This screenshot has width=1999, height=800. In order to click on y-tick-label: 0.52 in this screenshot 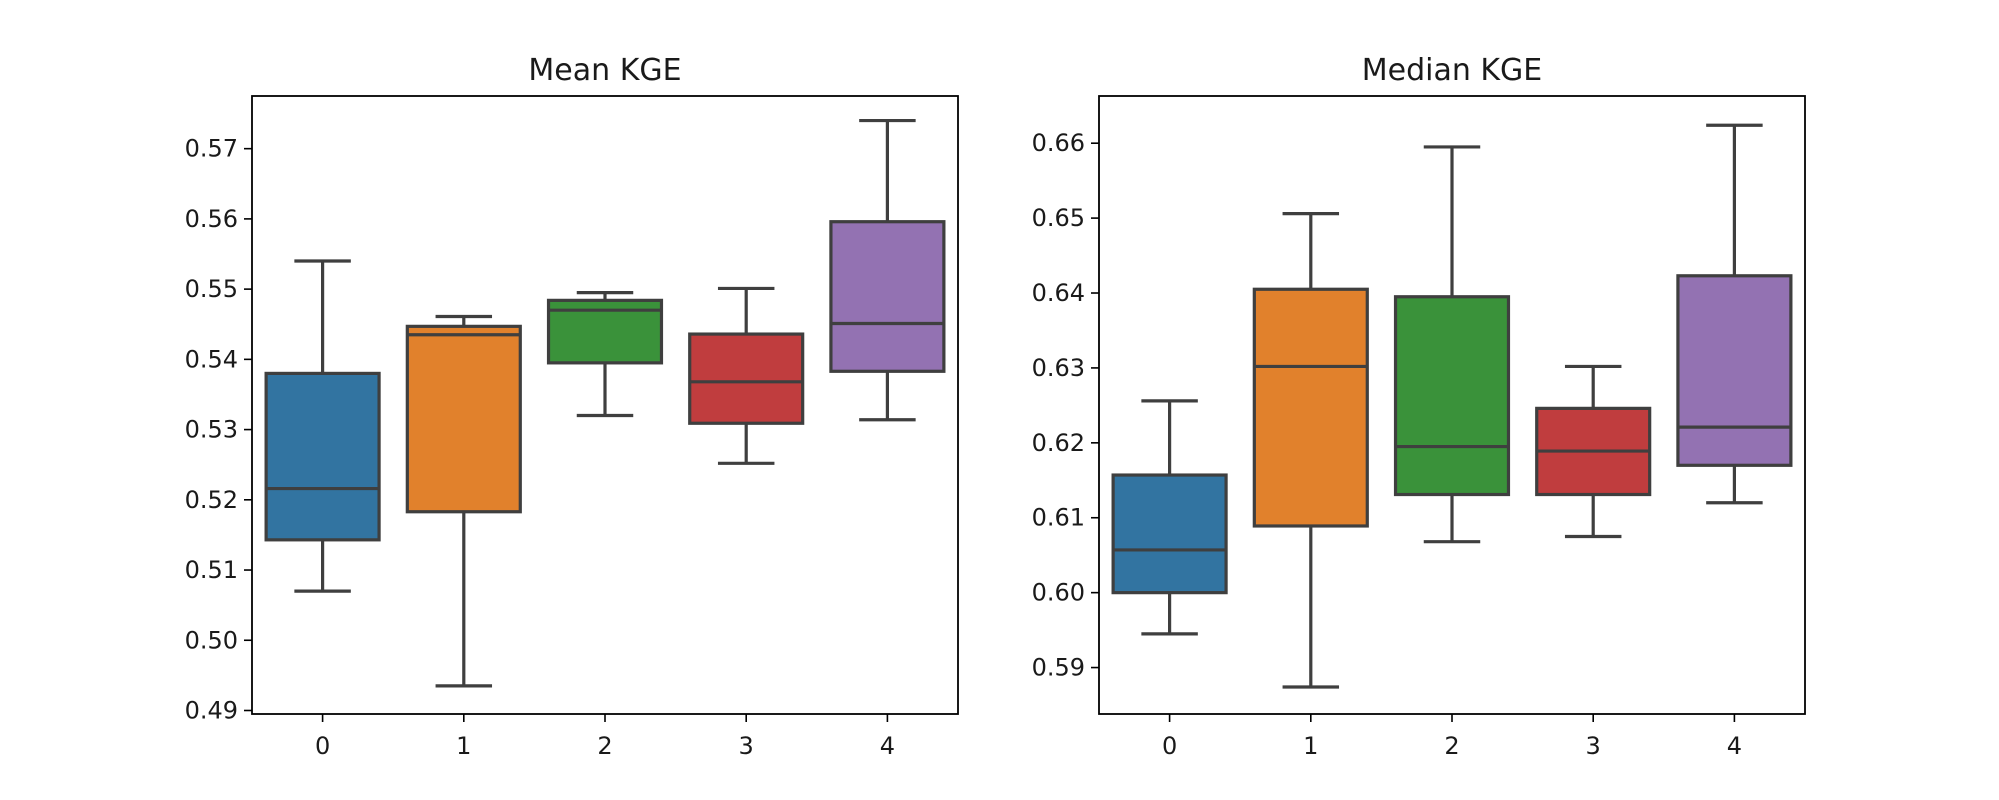, I will do `click(211, 500)`.